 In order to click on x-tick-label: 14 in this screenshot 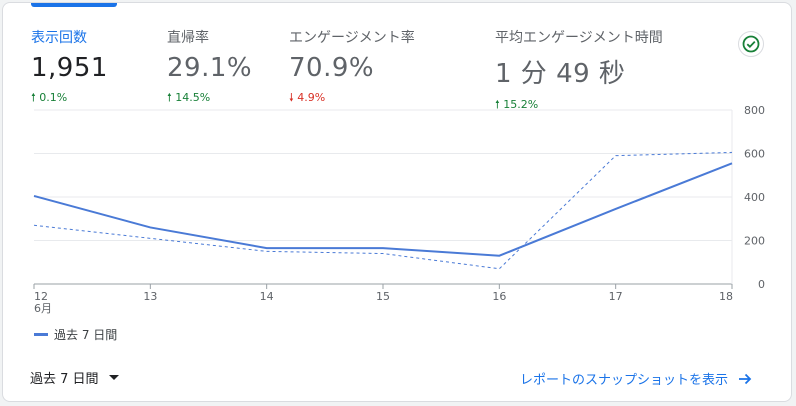, I will do `click(267, 296)`.